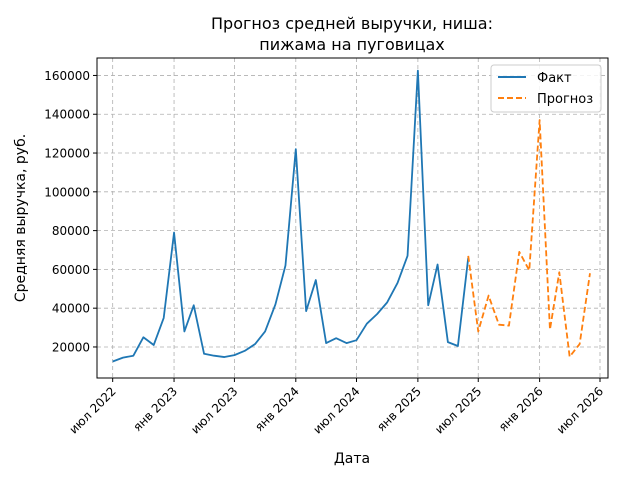 Image resolution: width=640 pixels, height=480 pixels. Describe the element at coordinates (521, 409) in the screenshot. I see `x-tick-label-7: янв 2026` at that location.